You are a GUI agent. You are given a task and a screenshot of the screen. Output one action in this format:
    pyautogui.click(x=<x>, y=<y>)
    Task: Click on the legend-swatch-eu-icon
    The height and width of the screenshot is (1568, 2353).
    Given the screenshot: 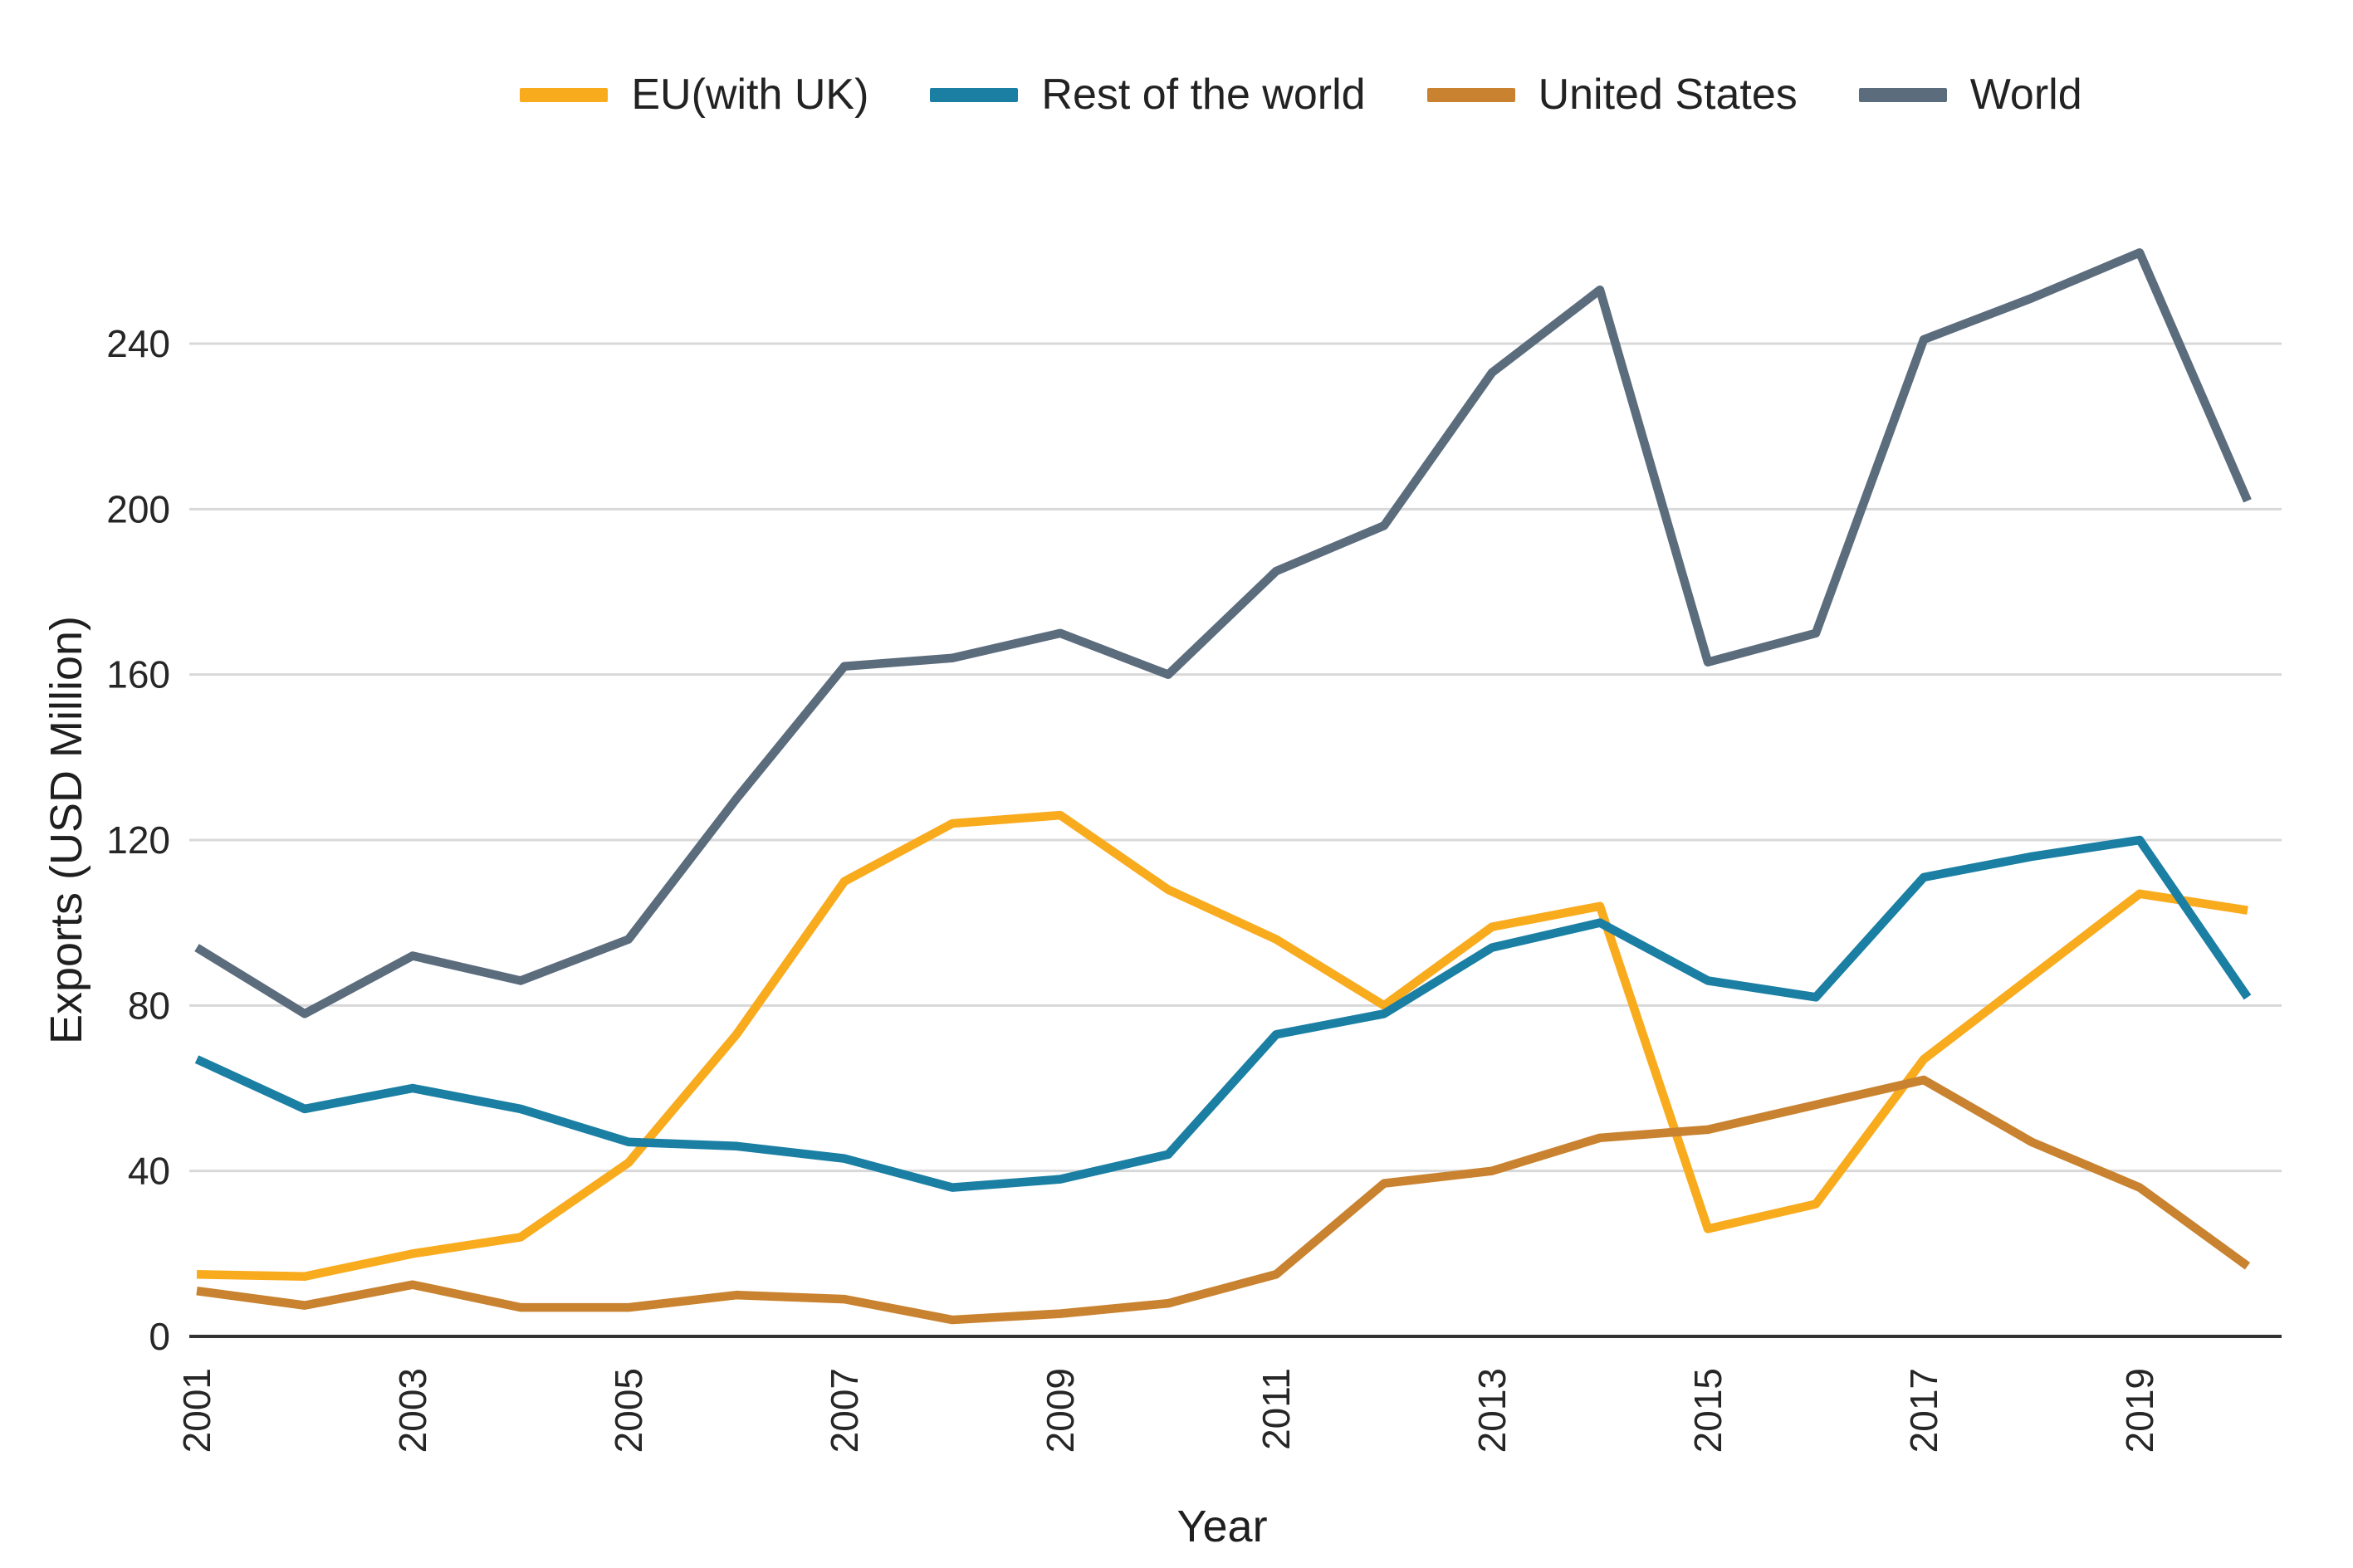 What is the action you would take?
    pyautogui.click(x=564, y=95)
    